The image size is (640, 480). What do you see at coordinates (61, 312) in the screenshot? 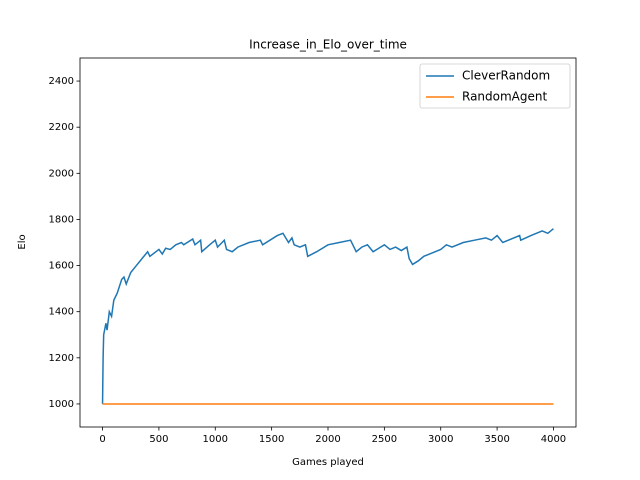
I see `y-tick-label: 1400` at bounding box center [61, 312].